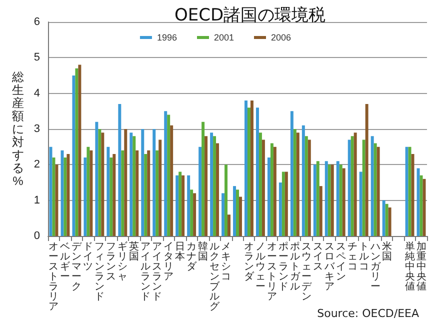 This screenshot has width=431, height=325. What do you see at coordinates (111, 262) in the screenshot?
I see `x-tick-label: フランス` at bounding box center [111, 262].